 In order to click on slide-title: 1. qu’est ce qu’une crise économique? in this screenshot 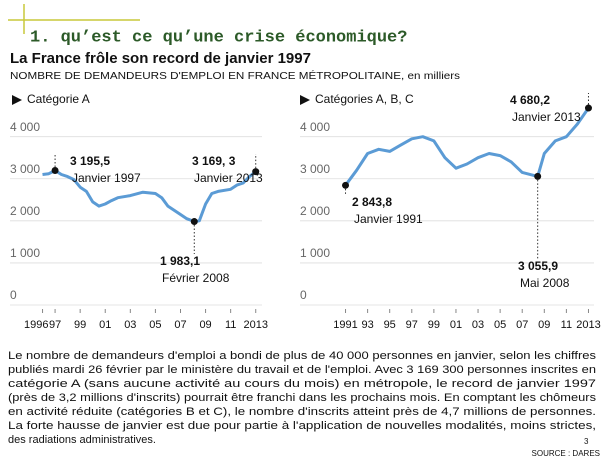, I will do `click(218, 37)`.